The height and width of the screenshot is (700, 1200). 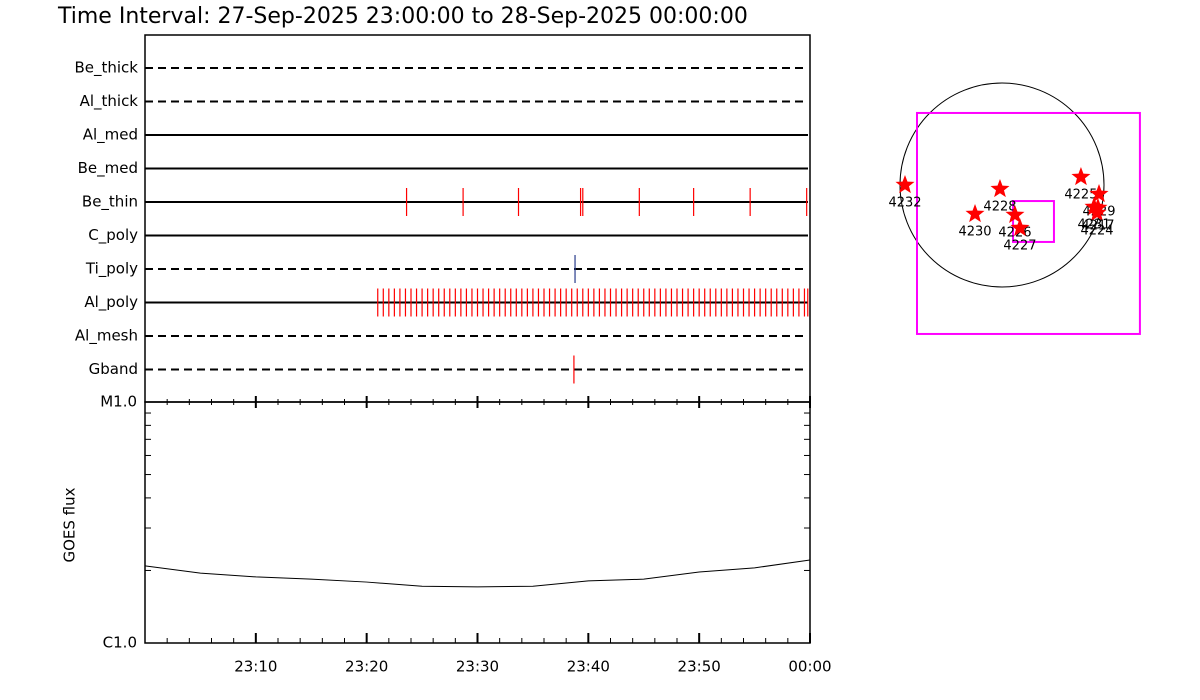 What do you see at coordinates (809, 667) in the screenshot?
I see `x-tick-label: 00:00` at bounding box center [809, 667].